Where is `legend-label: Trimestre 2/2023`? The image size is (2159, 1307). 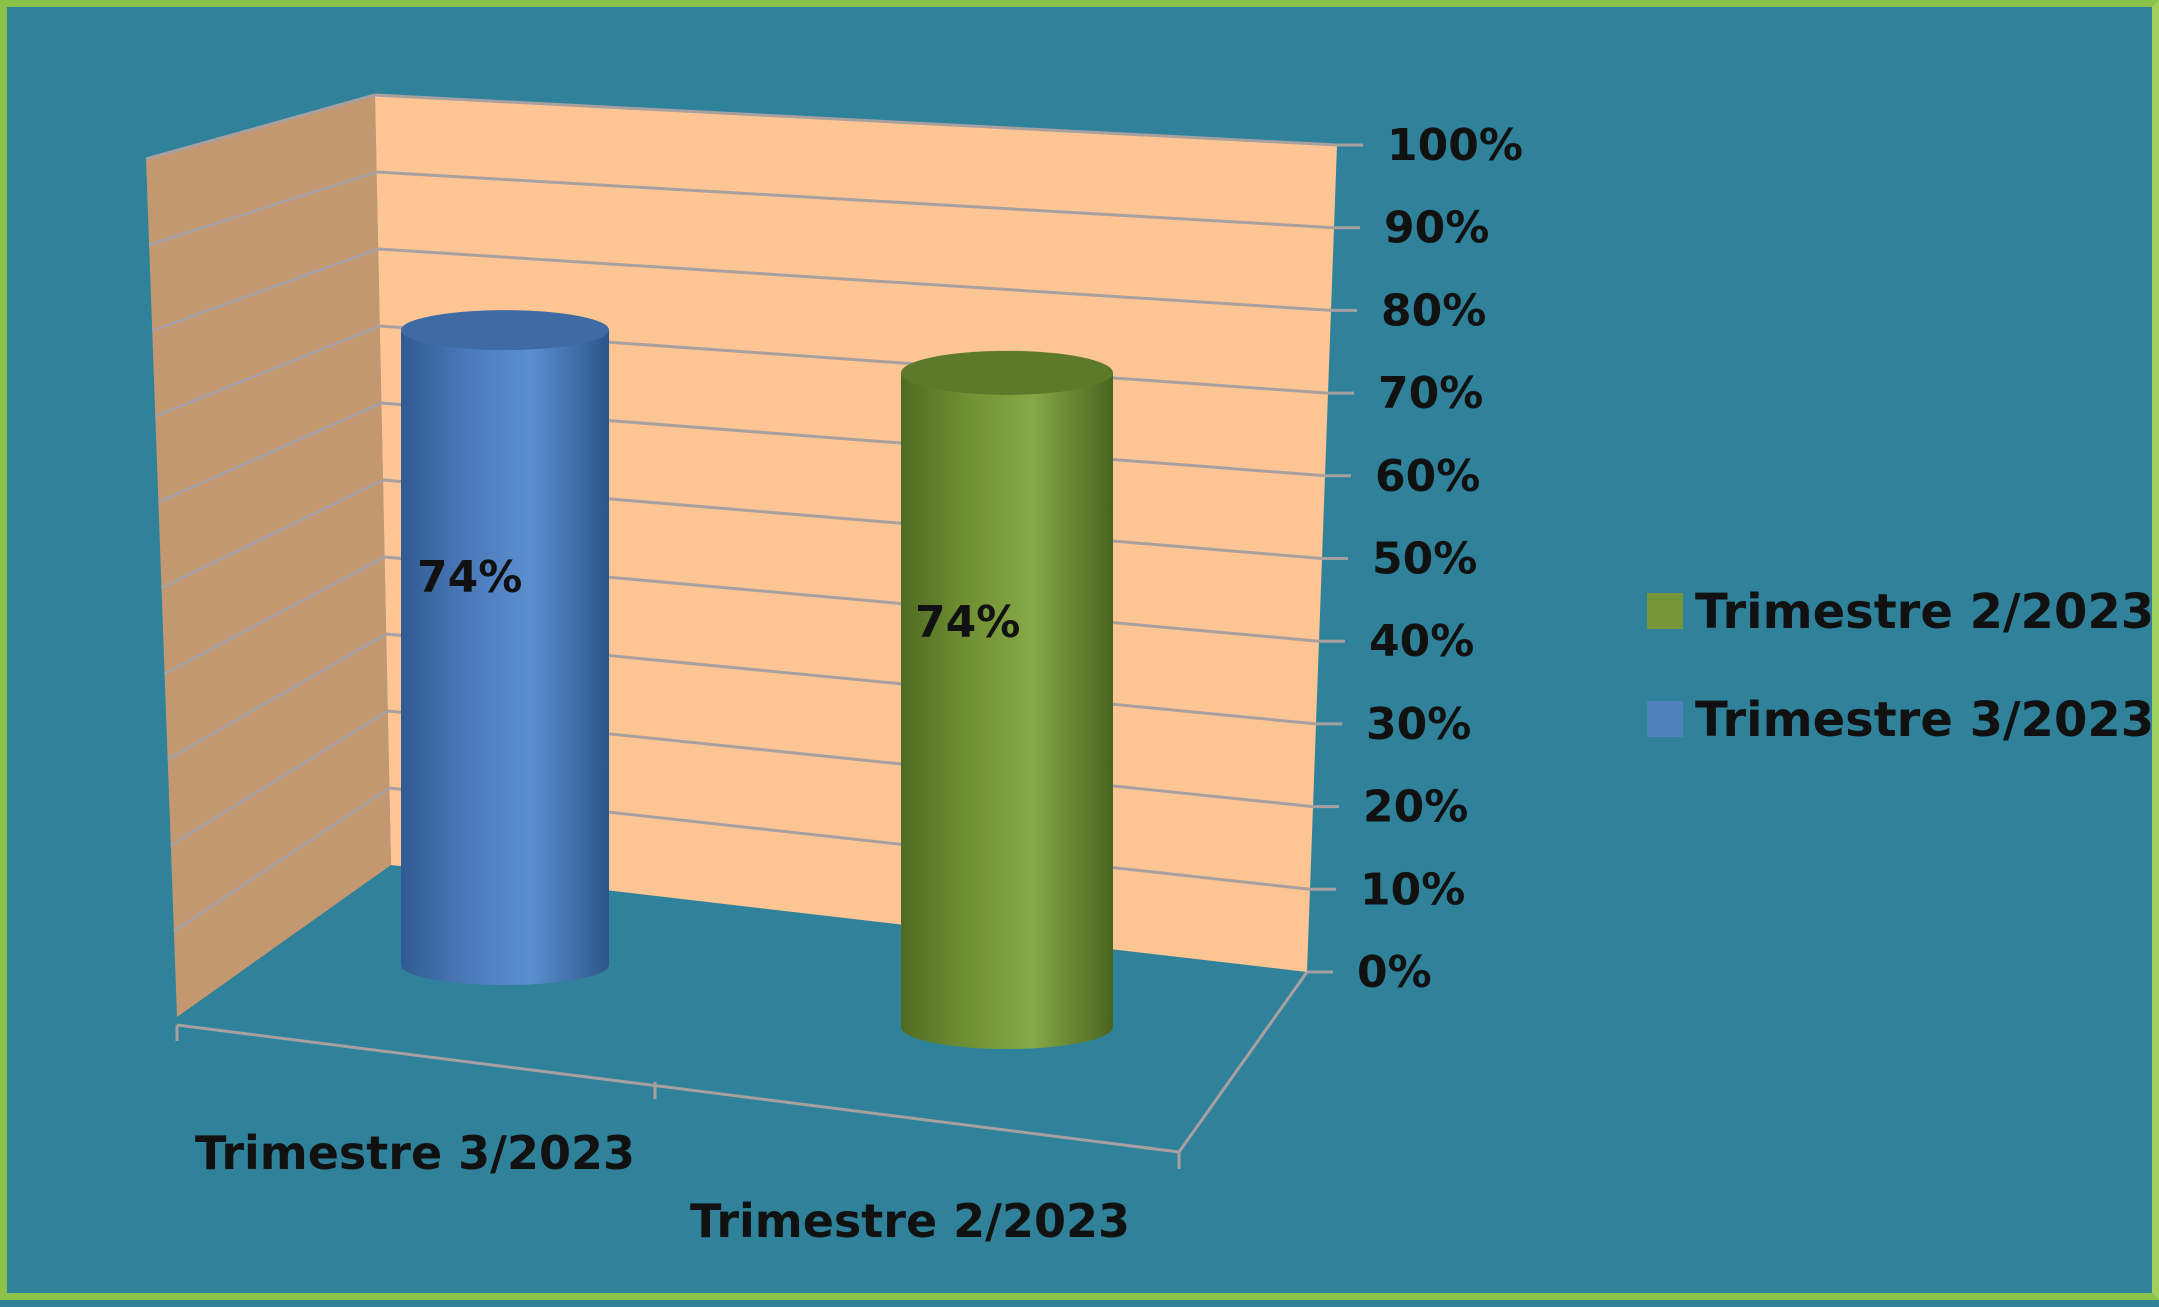
legend-label: Trimestre 2/2023 is located at coordinates (1924, 612).